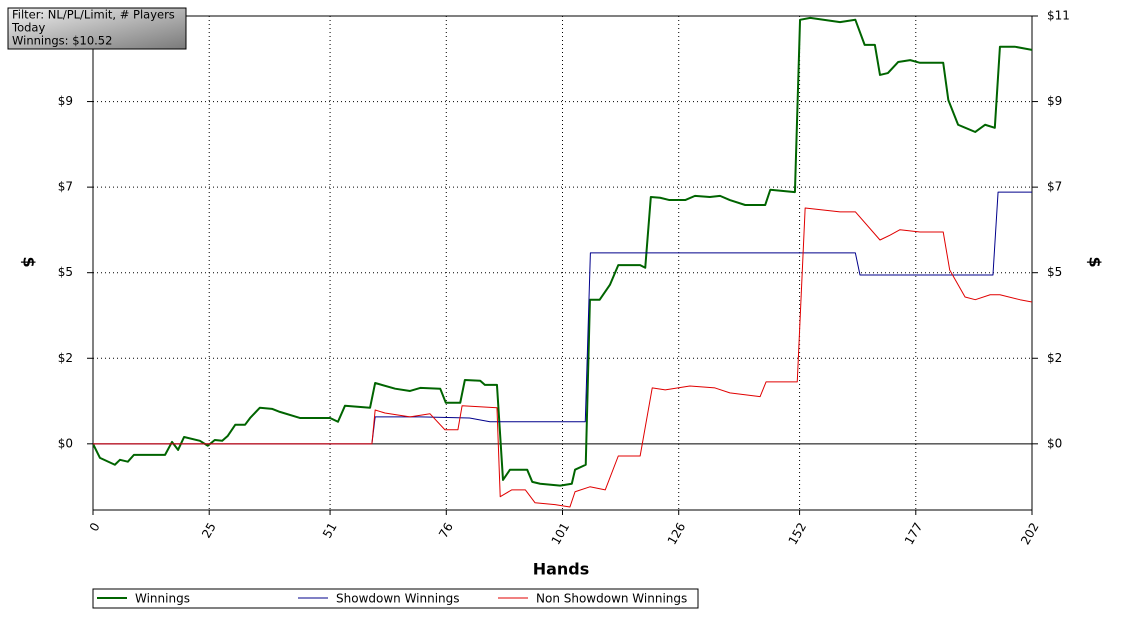 The image size is (1124, 624). What do you see at coordinates (65, 358) in the screenshot?
I see `y-tick-label: $2` at bounding box center [65, 358].